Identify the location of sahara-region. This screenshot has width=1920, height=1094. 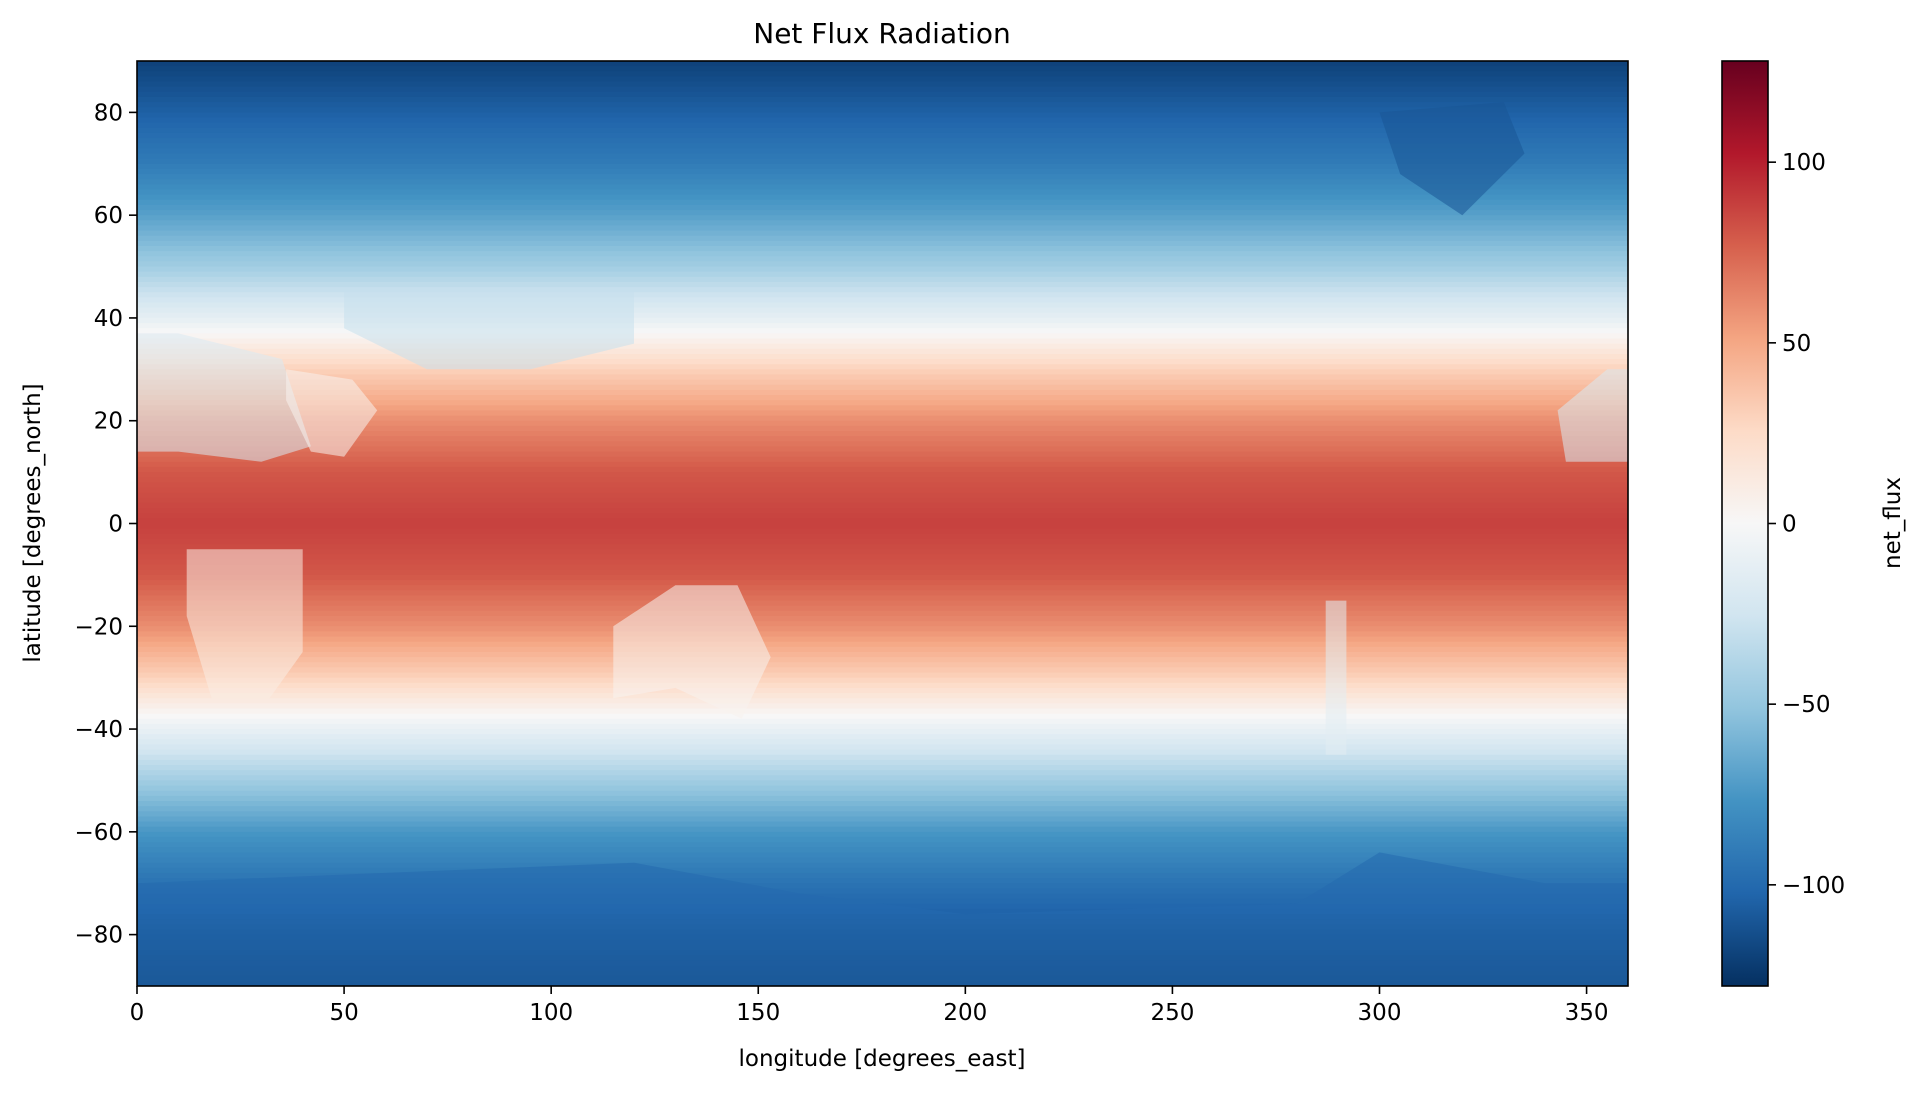
(224, 397).